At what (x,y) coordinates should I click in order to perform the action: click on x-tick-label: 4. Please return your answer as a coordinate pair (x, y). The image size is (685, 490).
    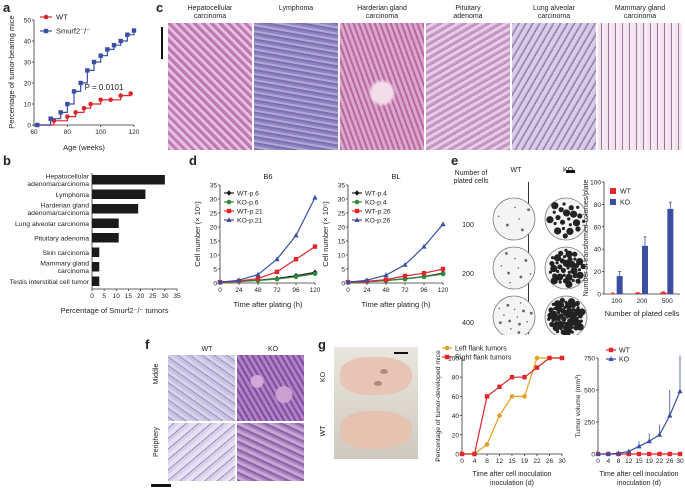
    Looking at the image, I should click on (475, 461).